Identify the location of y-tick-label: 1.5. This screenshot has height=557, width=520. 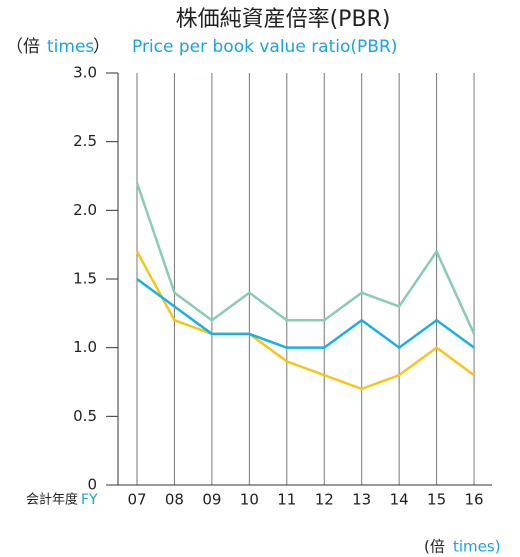
(85, 279).